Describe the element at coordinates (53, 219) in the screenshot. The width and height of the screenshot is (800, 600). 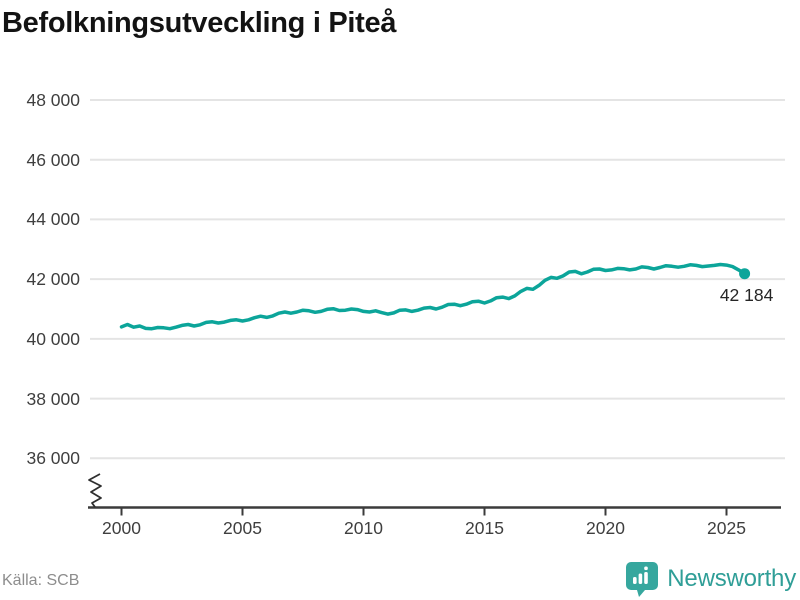
I see `y-axis-label: 44 000` at that location.